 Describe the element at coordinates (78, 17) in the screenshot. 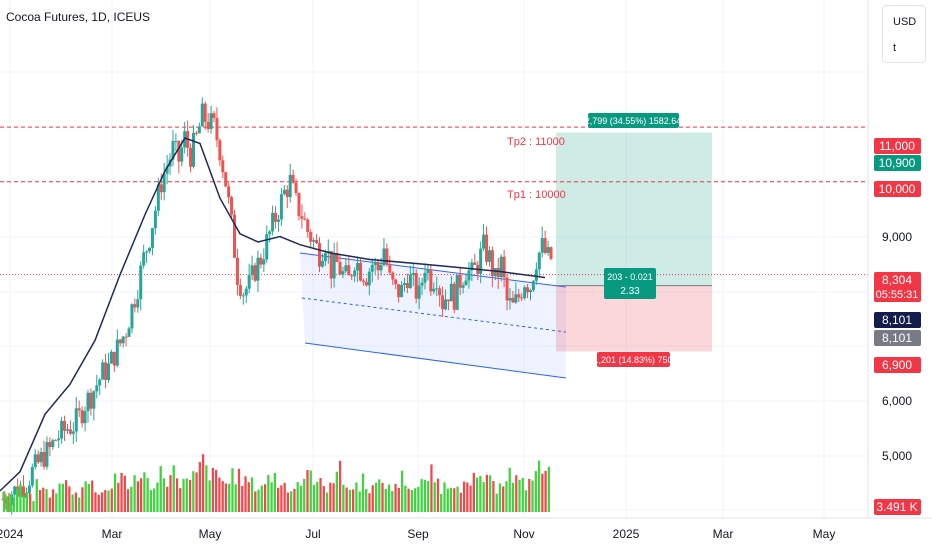

I see `symbol-title: Cocoa Futures, 1D, ICEUS` at that location.